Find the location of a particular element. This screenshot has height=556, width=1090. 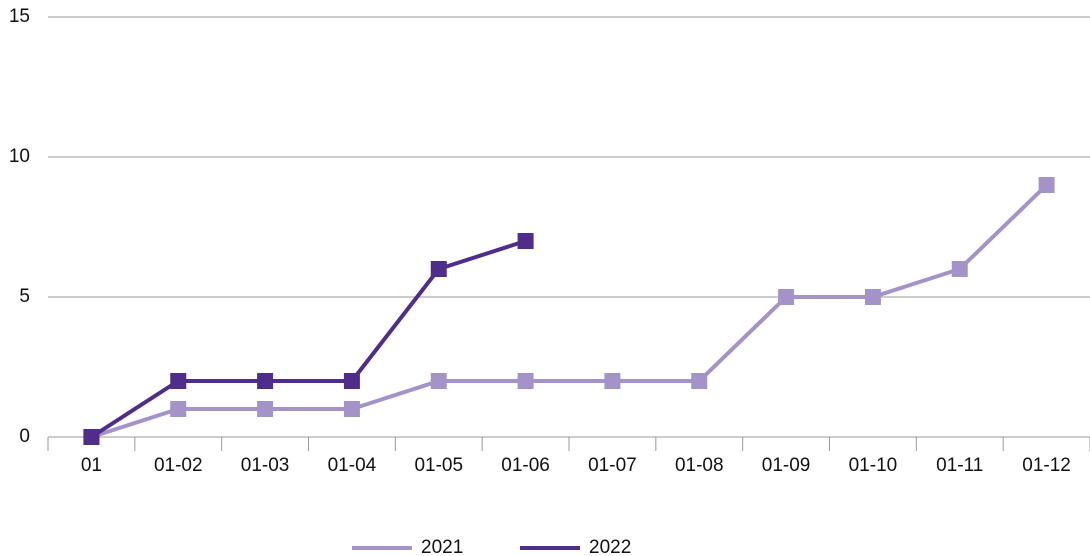

x-tick-label: 01-12 is located at coordinates (1046, 465).